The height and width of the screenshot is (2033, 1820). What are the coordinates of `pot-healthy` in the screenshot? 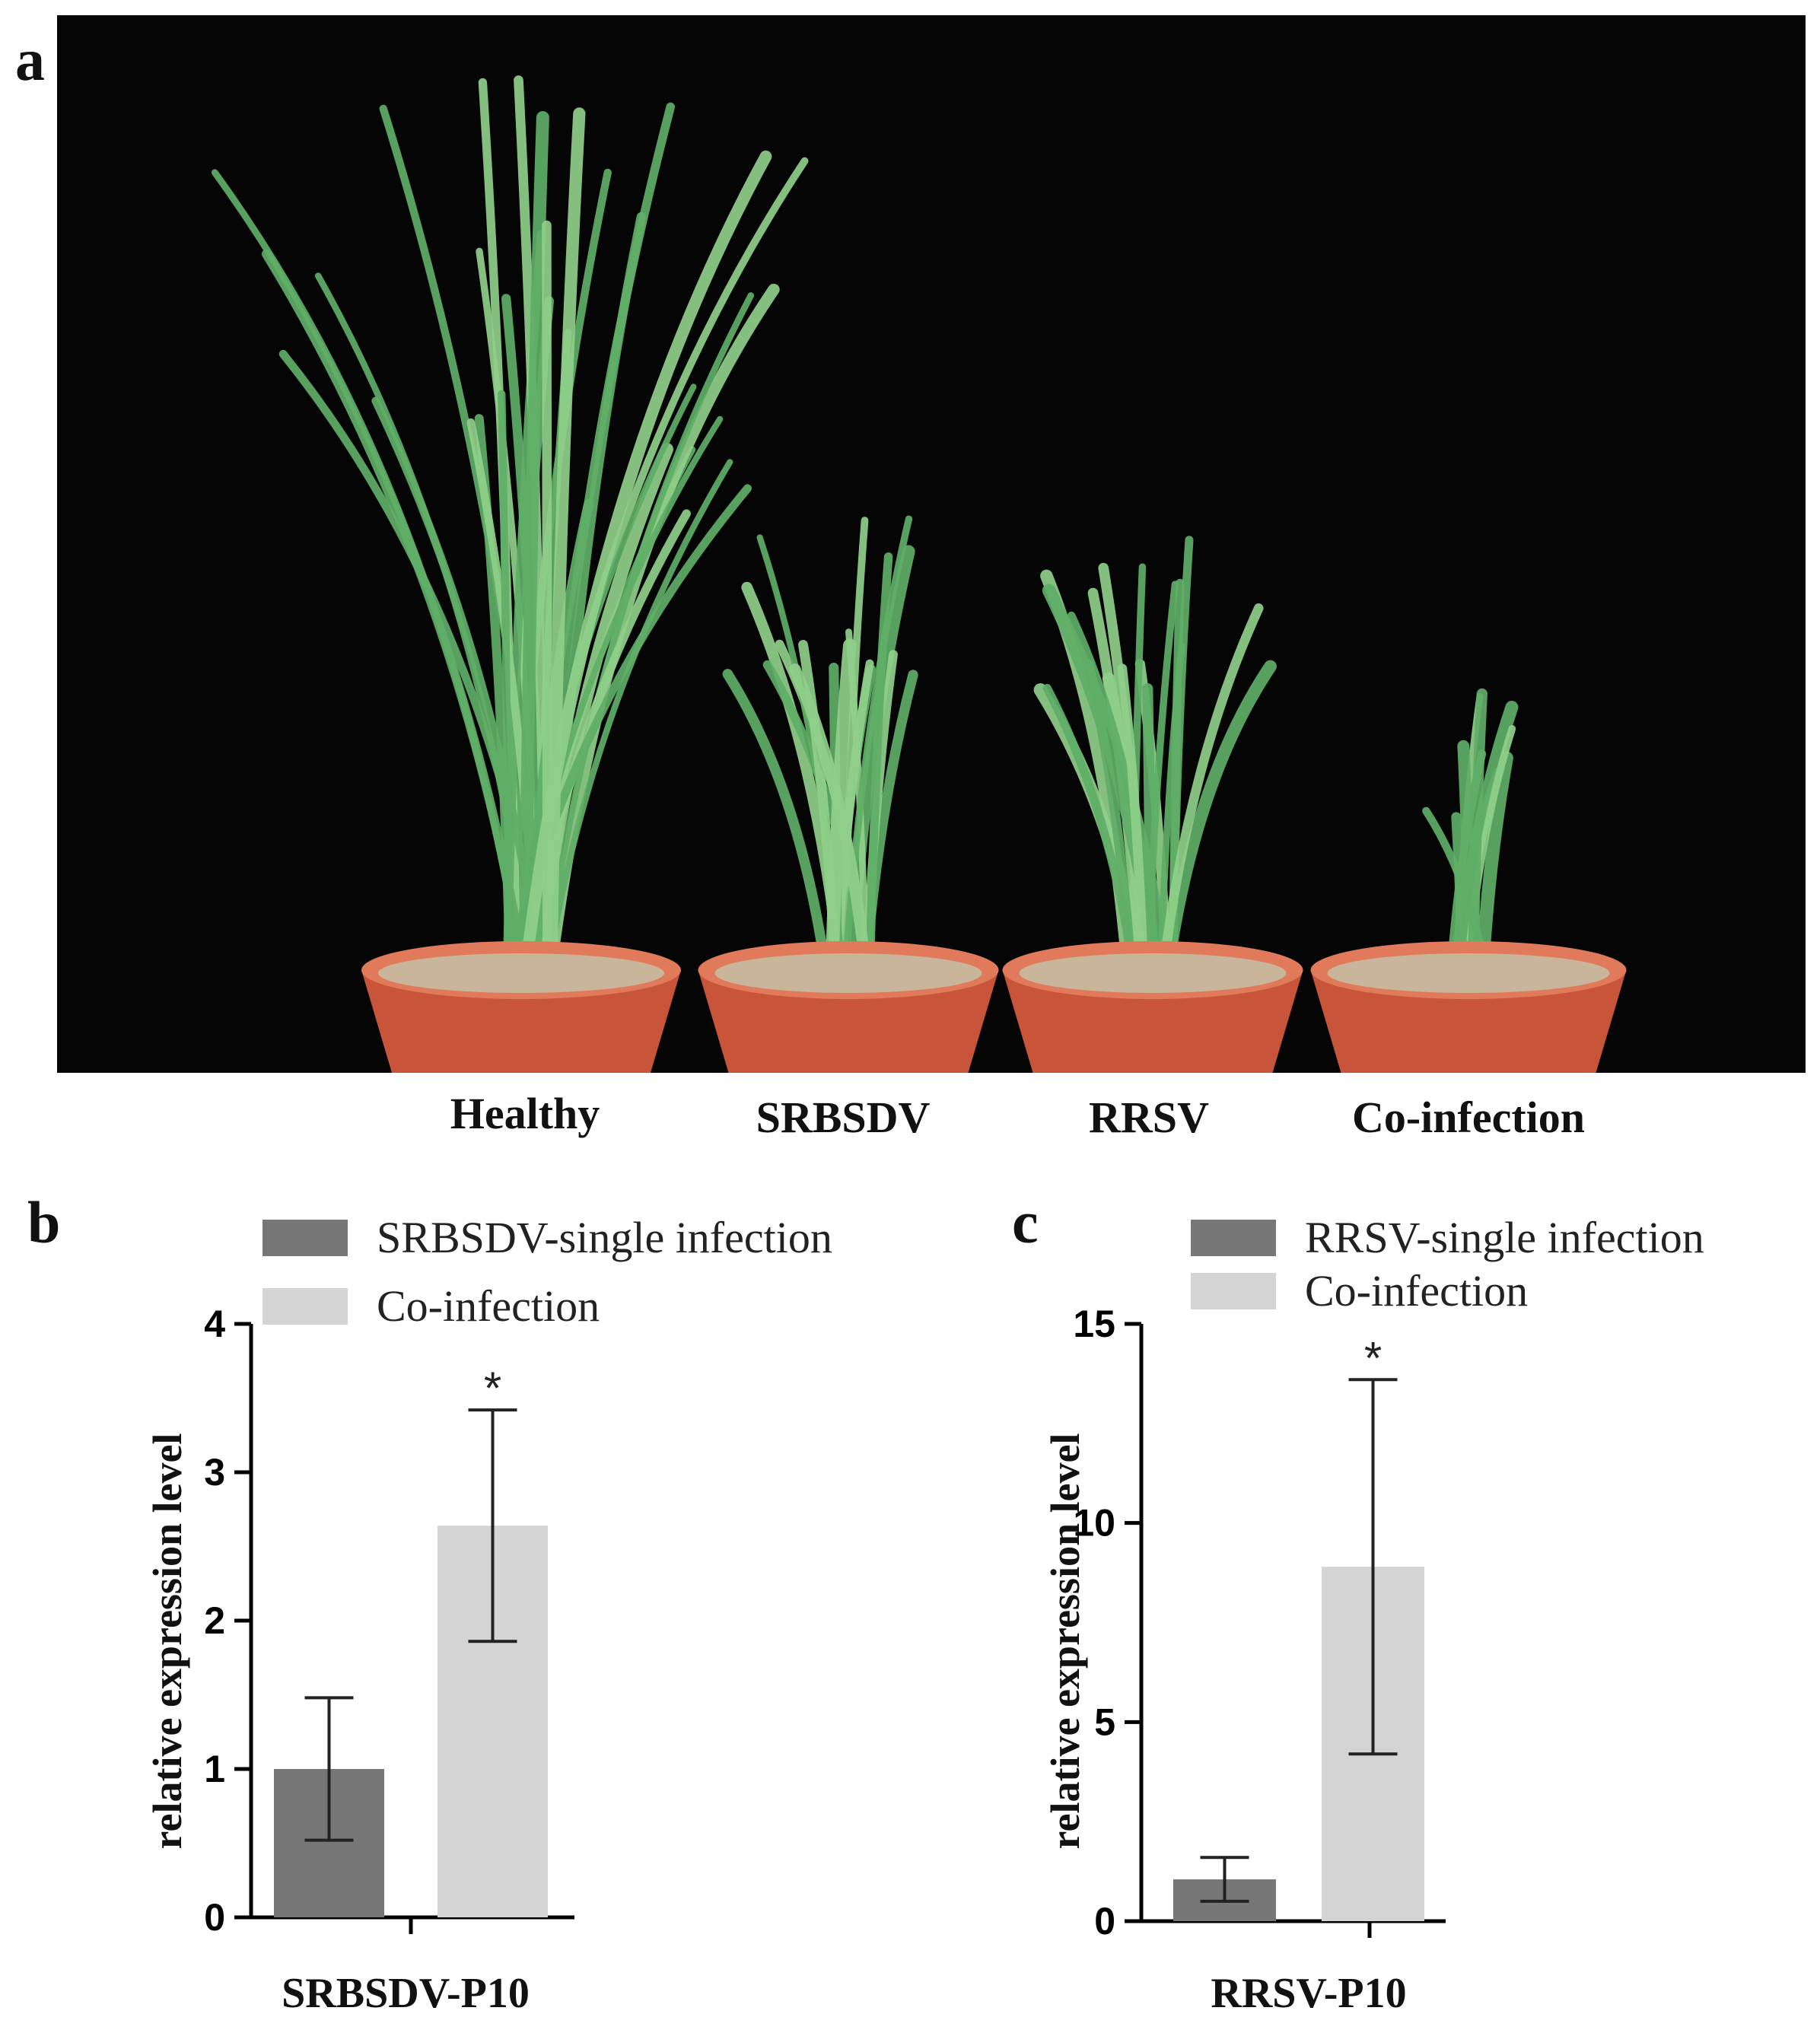 It's located at (521, 1007).